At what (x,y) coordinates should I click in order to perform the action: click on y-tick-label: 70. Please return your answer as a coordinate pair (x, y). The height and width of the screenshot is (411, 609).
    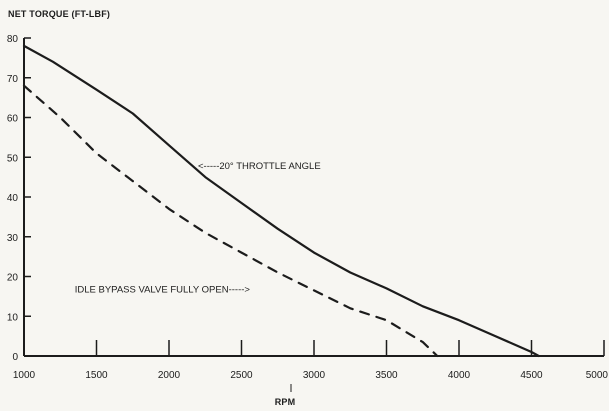
    Looking at the image, I should click on (13, 79).